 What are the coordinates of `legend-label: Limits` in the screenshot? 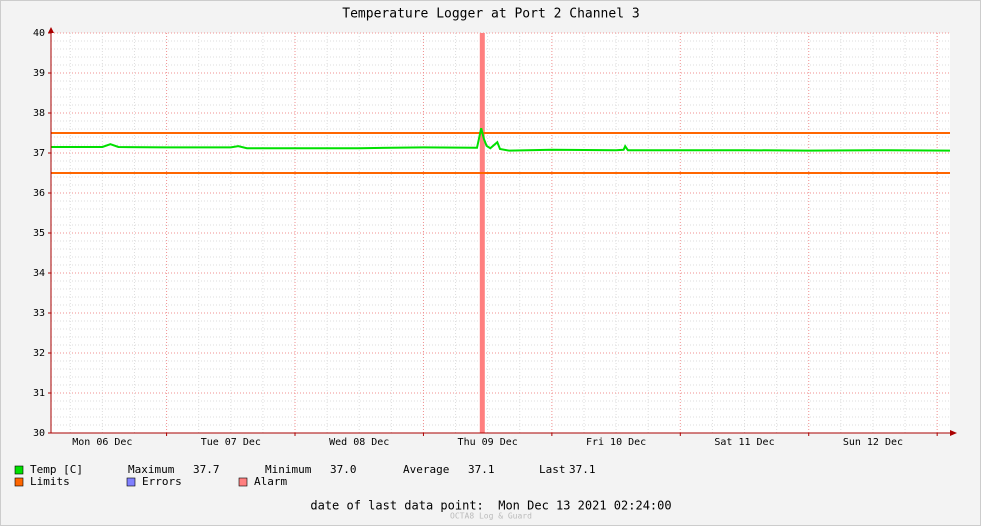 It's located at (50, 481).